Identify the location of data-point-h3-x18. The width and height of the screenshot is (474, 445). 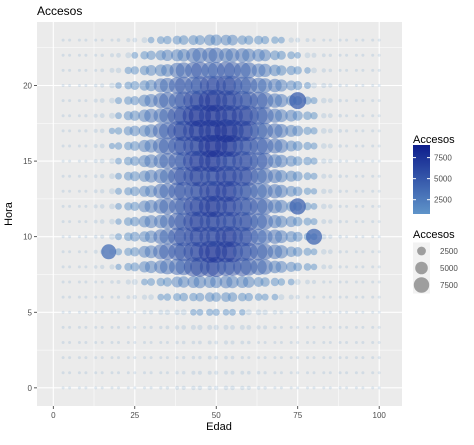
(112, 342).